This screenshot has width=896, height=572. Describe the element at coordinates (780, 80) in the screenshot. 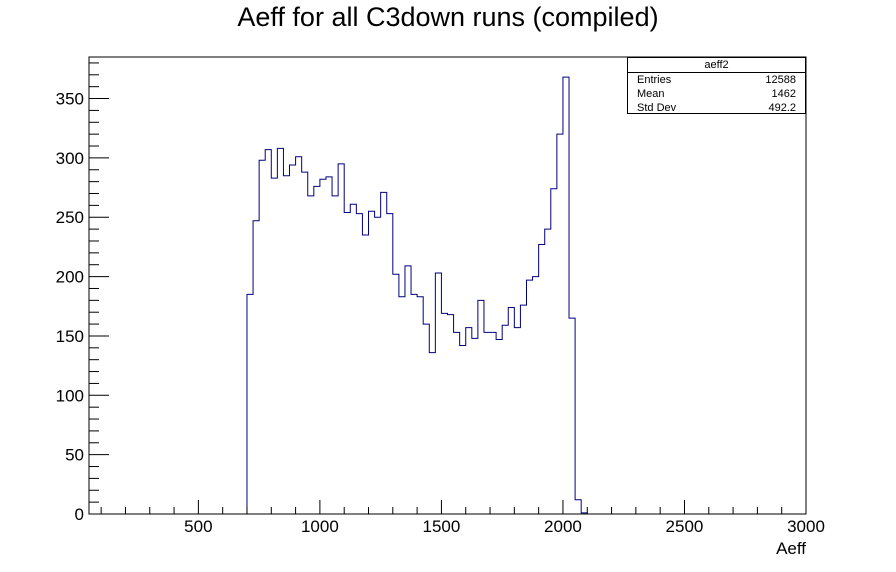

I see `stats-entries-value: 12588` at that location.